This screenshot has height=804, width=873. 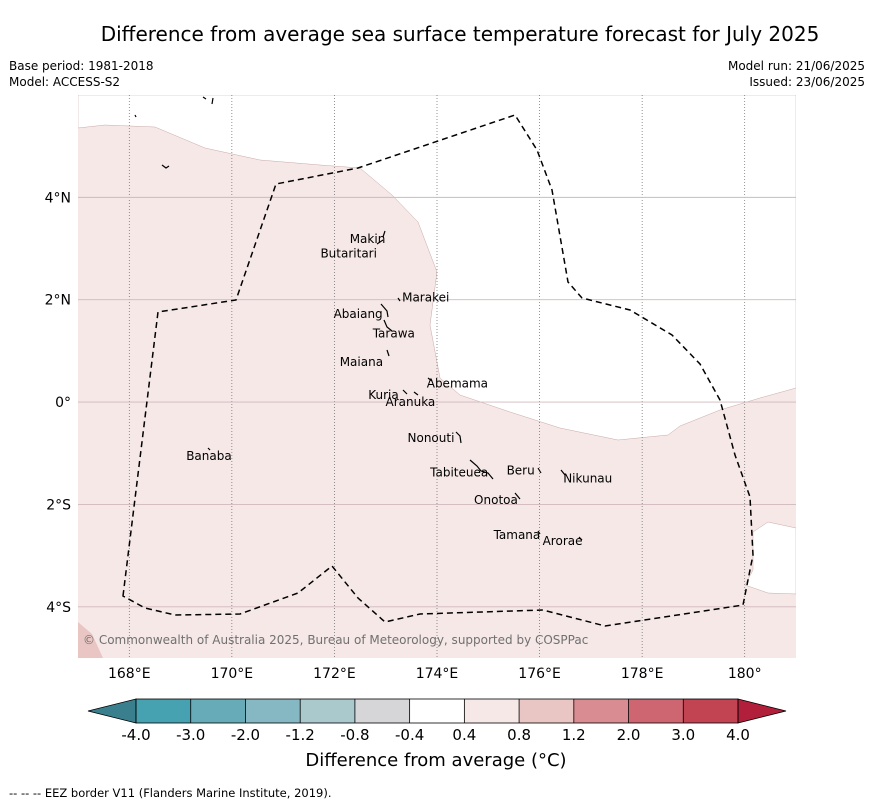 I want to click on colorbar-tick-label: 0.8, so click(x=519, y=735).